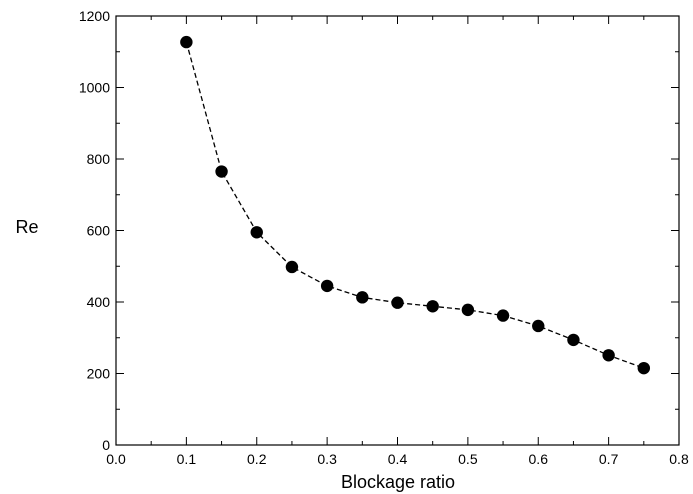 The image size is (693, 494). What do you see at coordinates (539, 459) in the screenshot?
I see `x-tick-label: 0.6` at bounding box center [539, 459].